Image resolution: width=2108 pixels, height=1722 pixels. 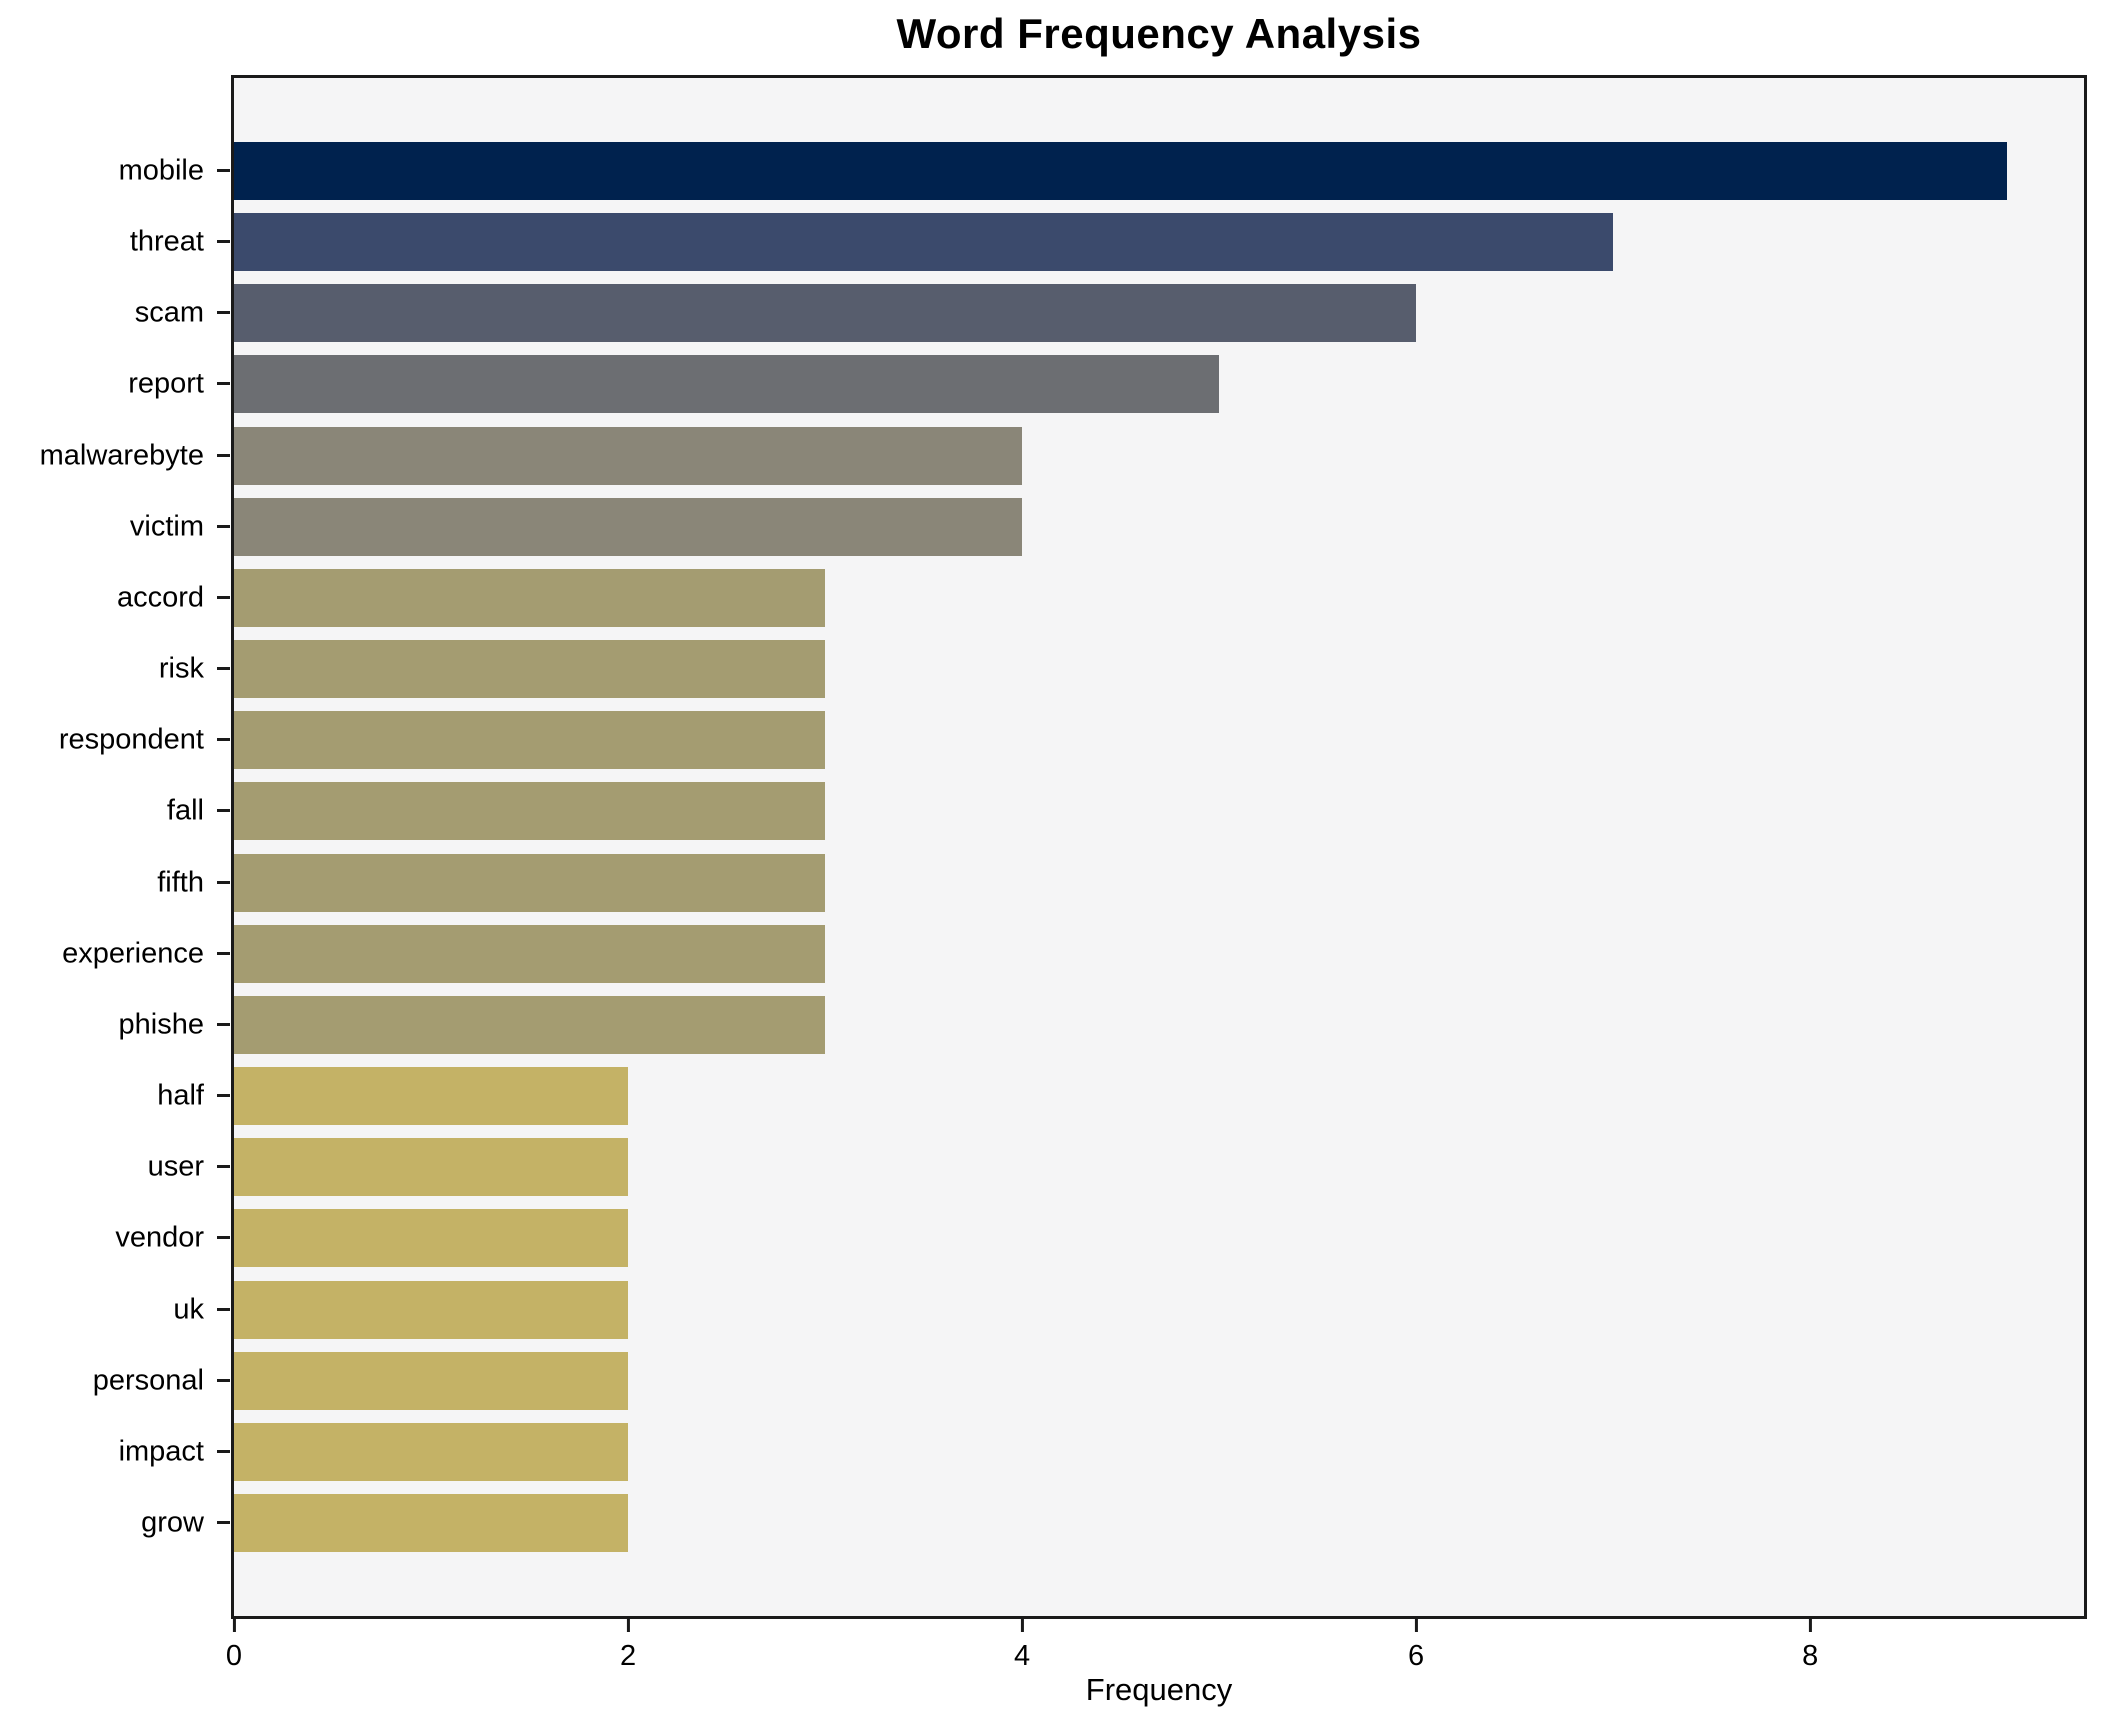 What do you see at coordinates (628, 1656) in the screenshot?
I see `x-tick-label: 2` at bounding box center [628, 1656].